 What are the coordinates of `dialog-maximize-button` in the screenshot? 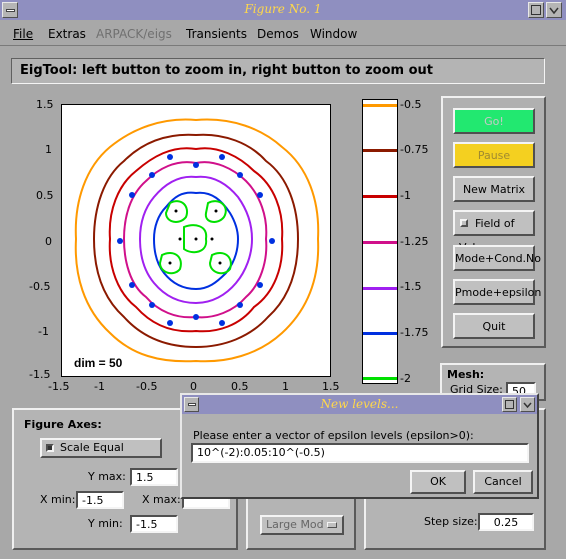 It's located at (509, 404).